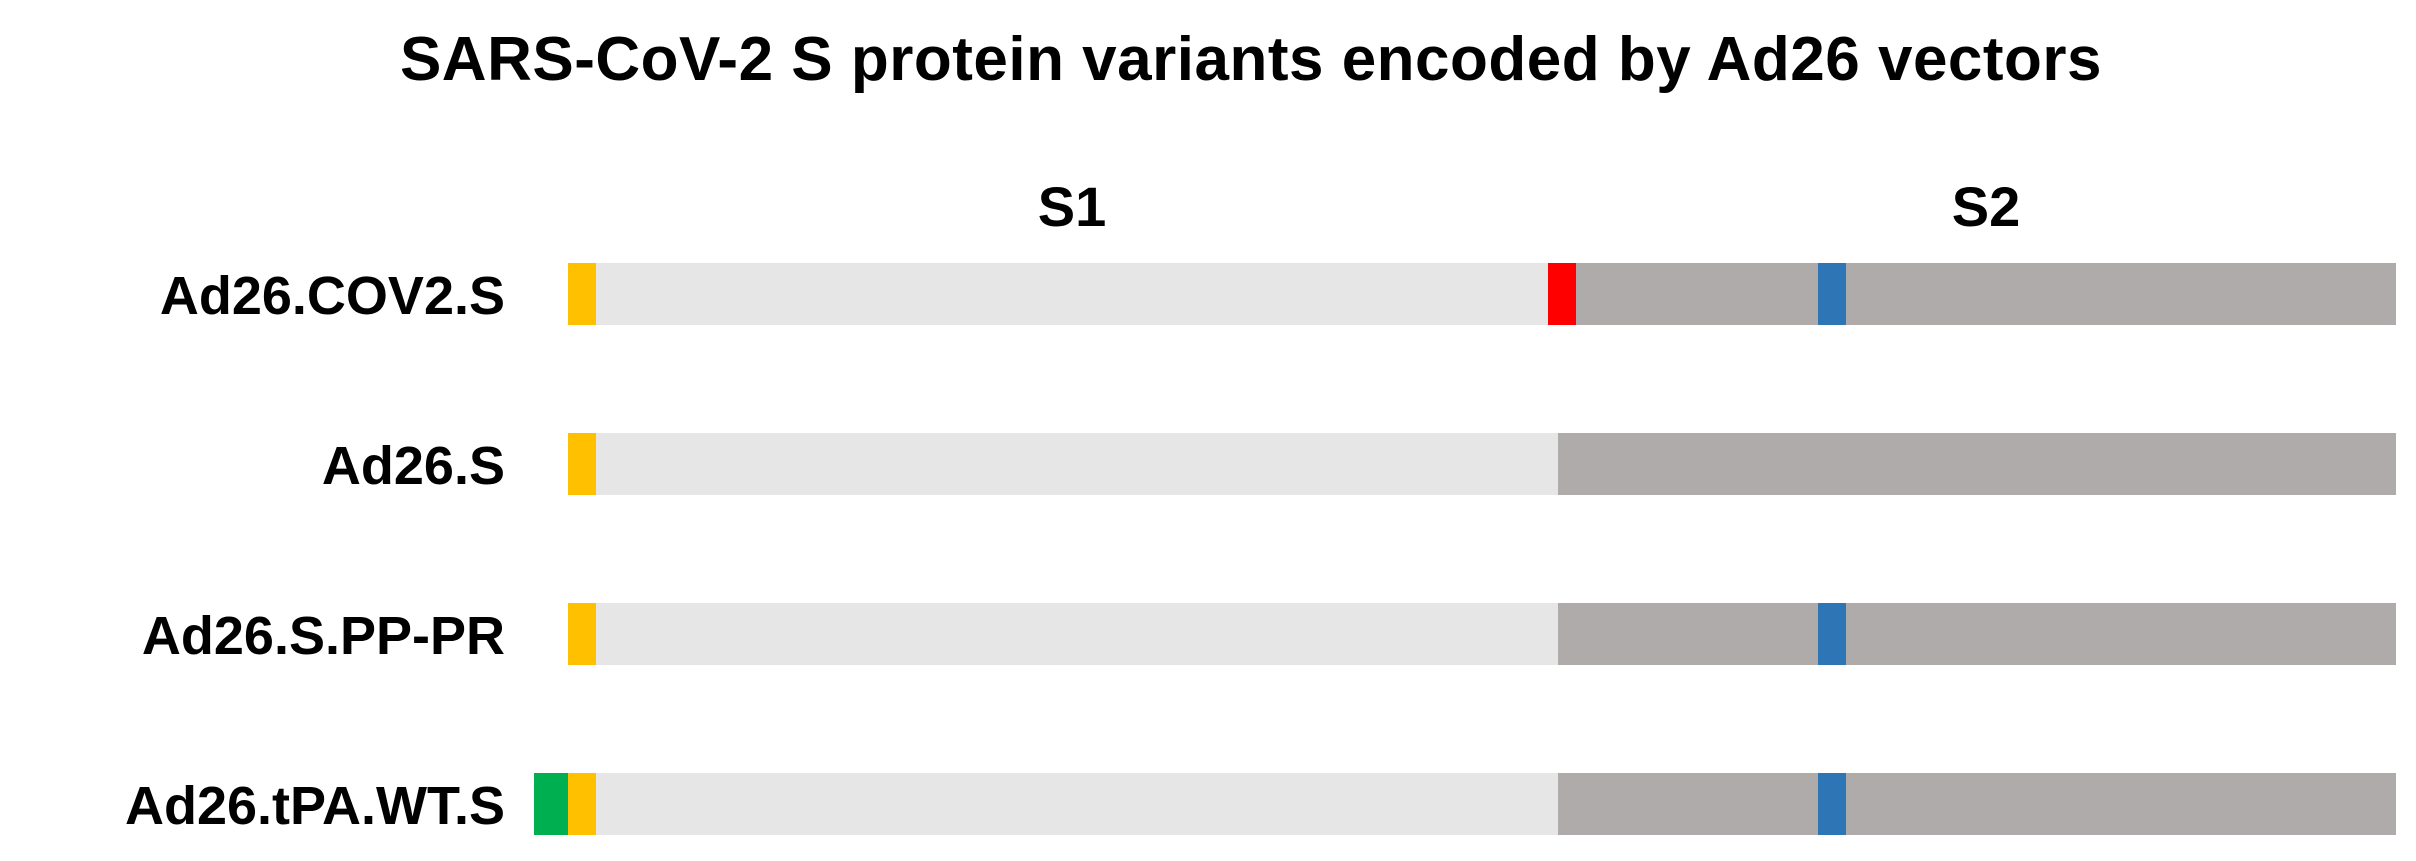 Image resolution: width=2416 pixels, height=861 pixels. What do you see at coordinates (413, 466) in the screenshot?
I see `row-label: Ad26.S` at bounding box center [413, 466].